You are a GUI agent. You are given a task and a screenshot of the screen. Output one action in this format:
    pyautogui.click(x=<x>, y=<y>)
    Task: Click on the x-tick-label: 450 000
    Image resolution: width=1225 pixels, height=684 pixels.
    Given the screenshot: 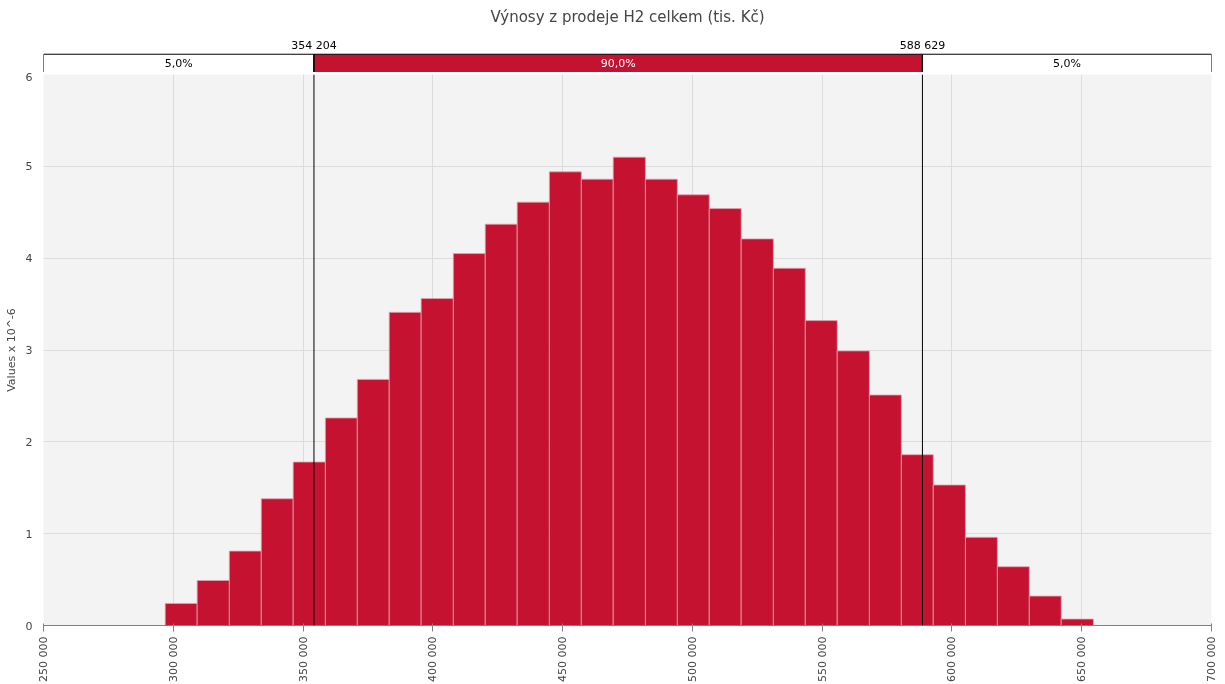 What is the action you would take?
    pyautogui.click(x=563, y=659)
    